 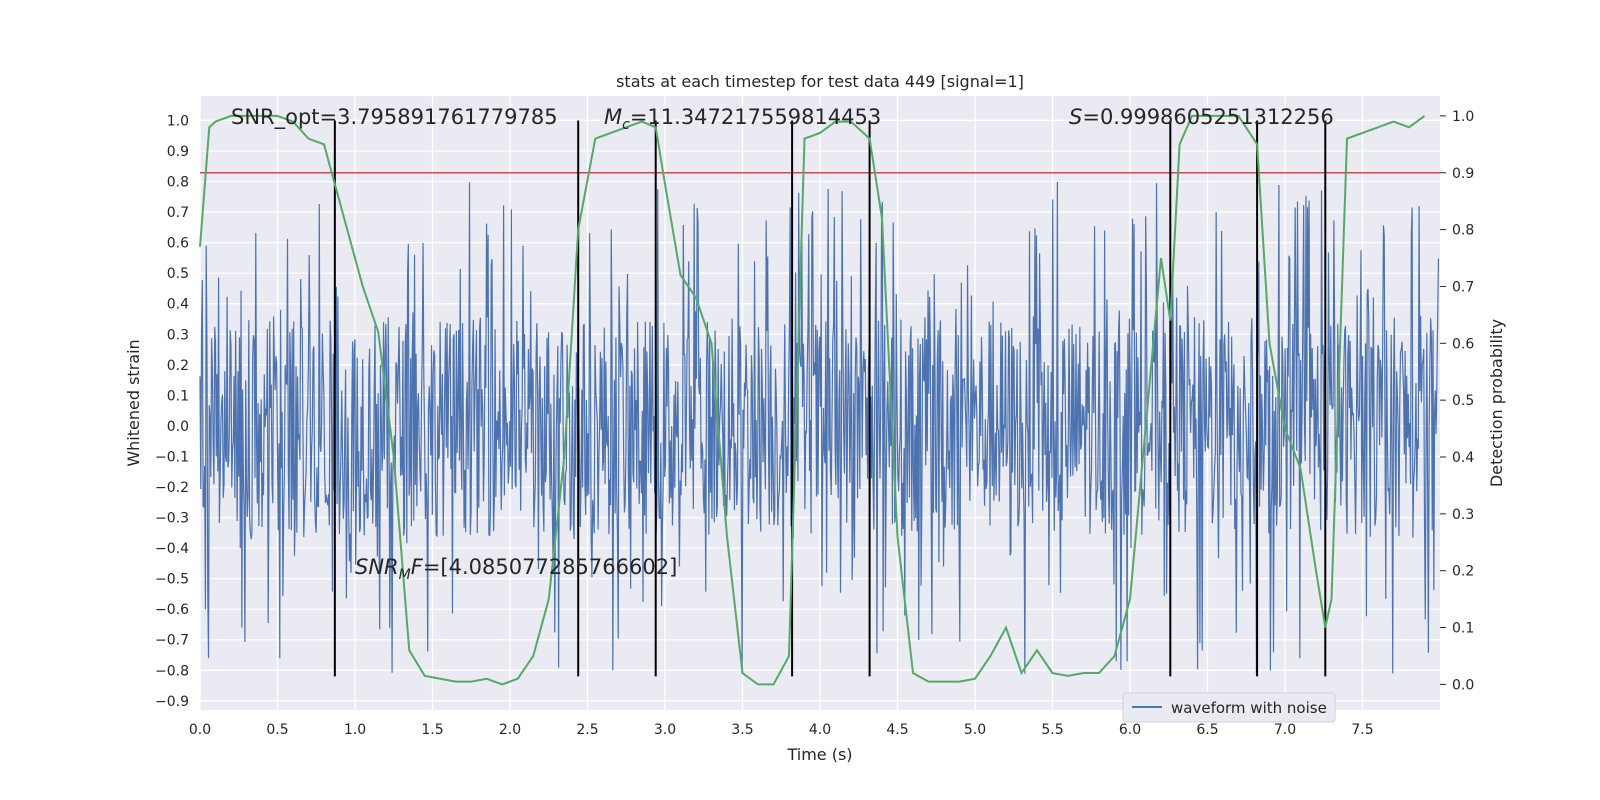 I want to click on y-tick-label-left-14: −0.4, so click(x=172, y=549).